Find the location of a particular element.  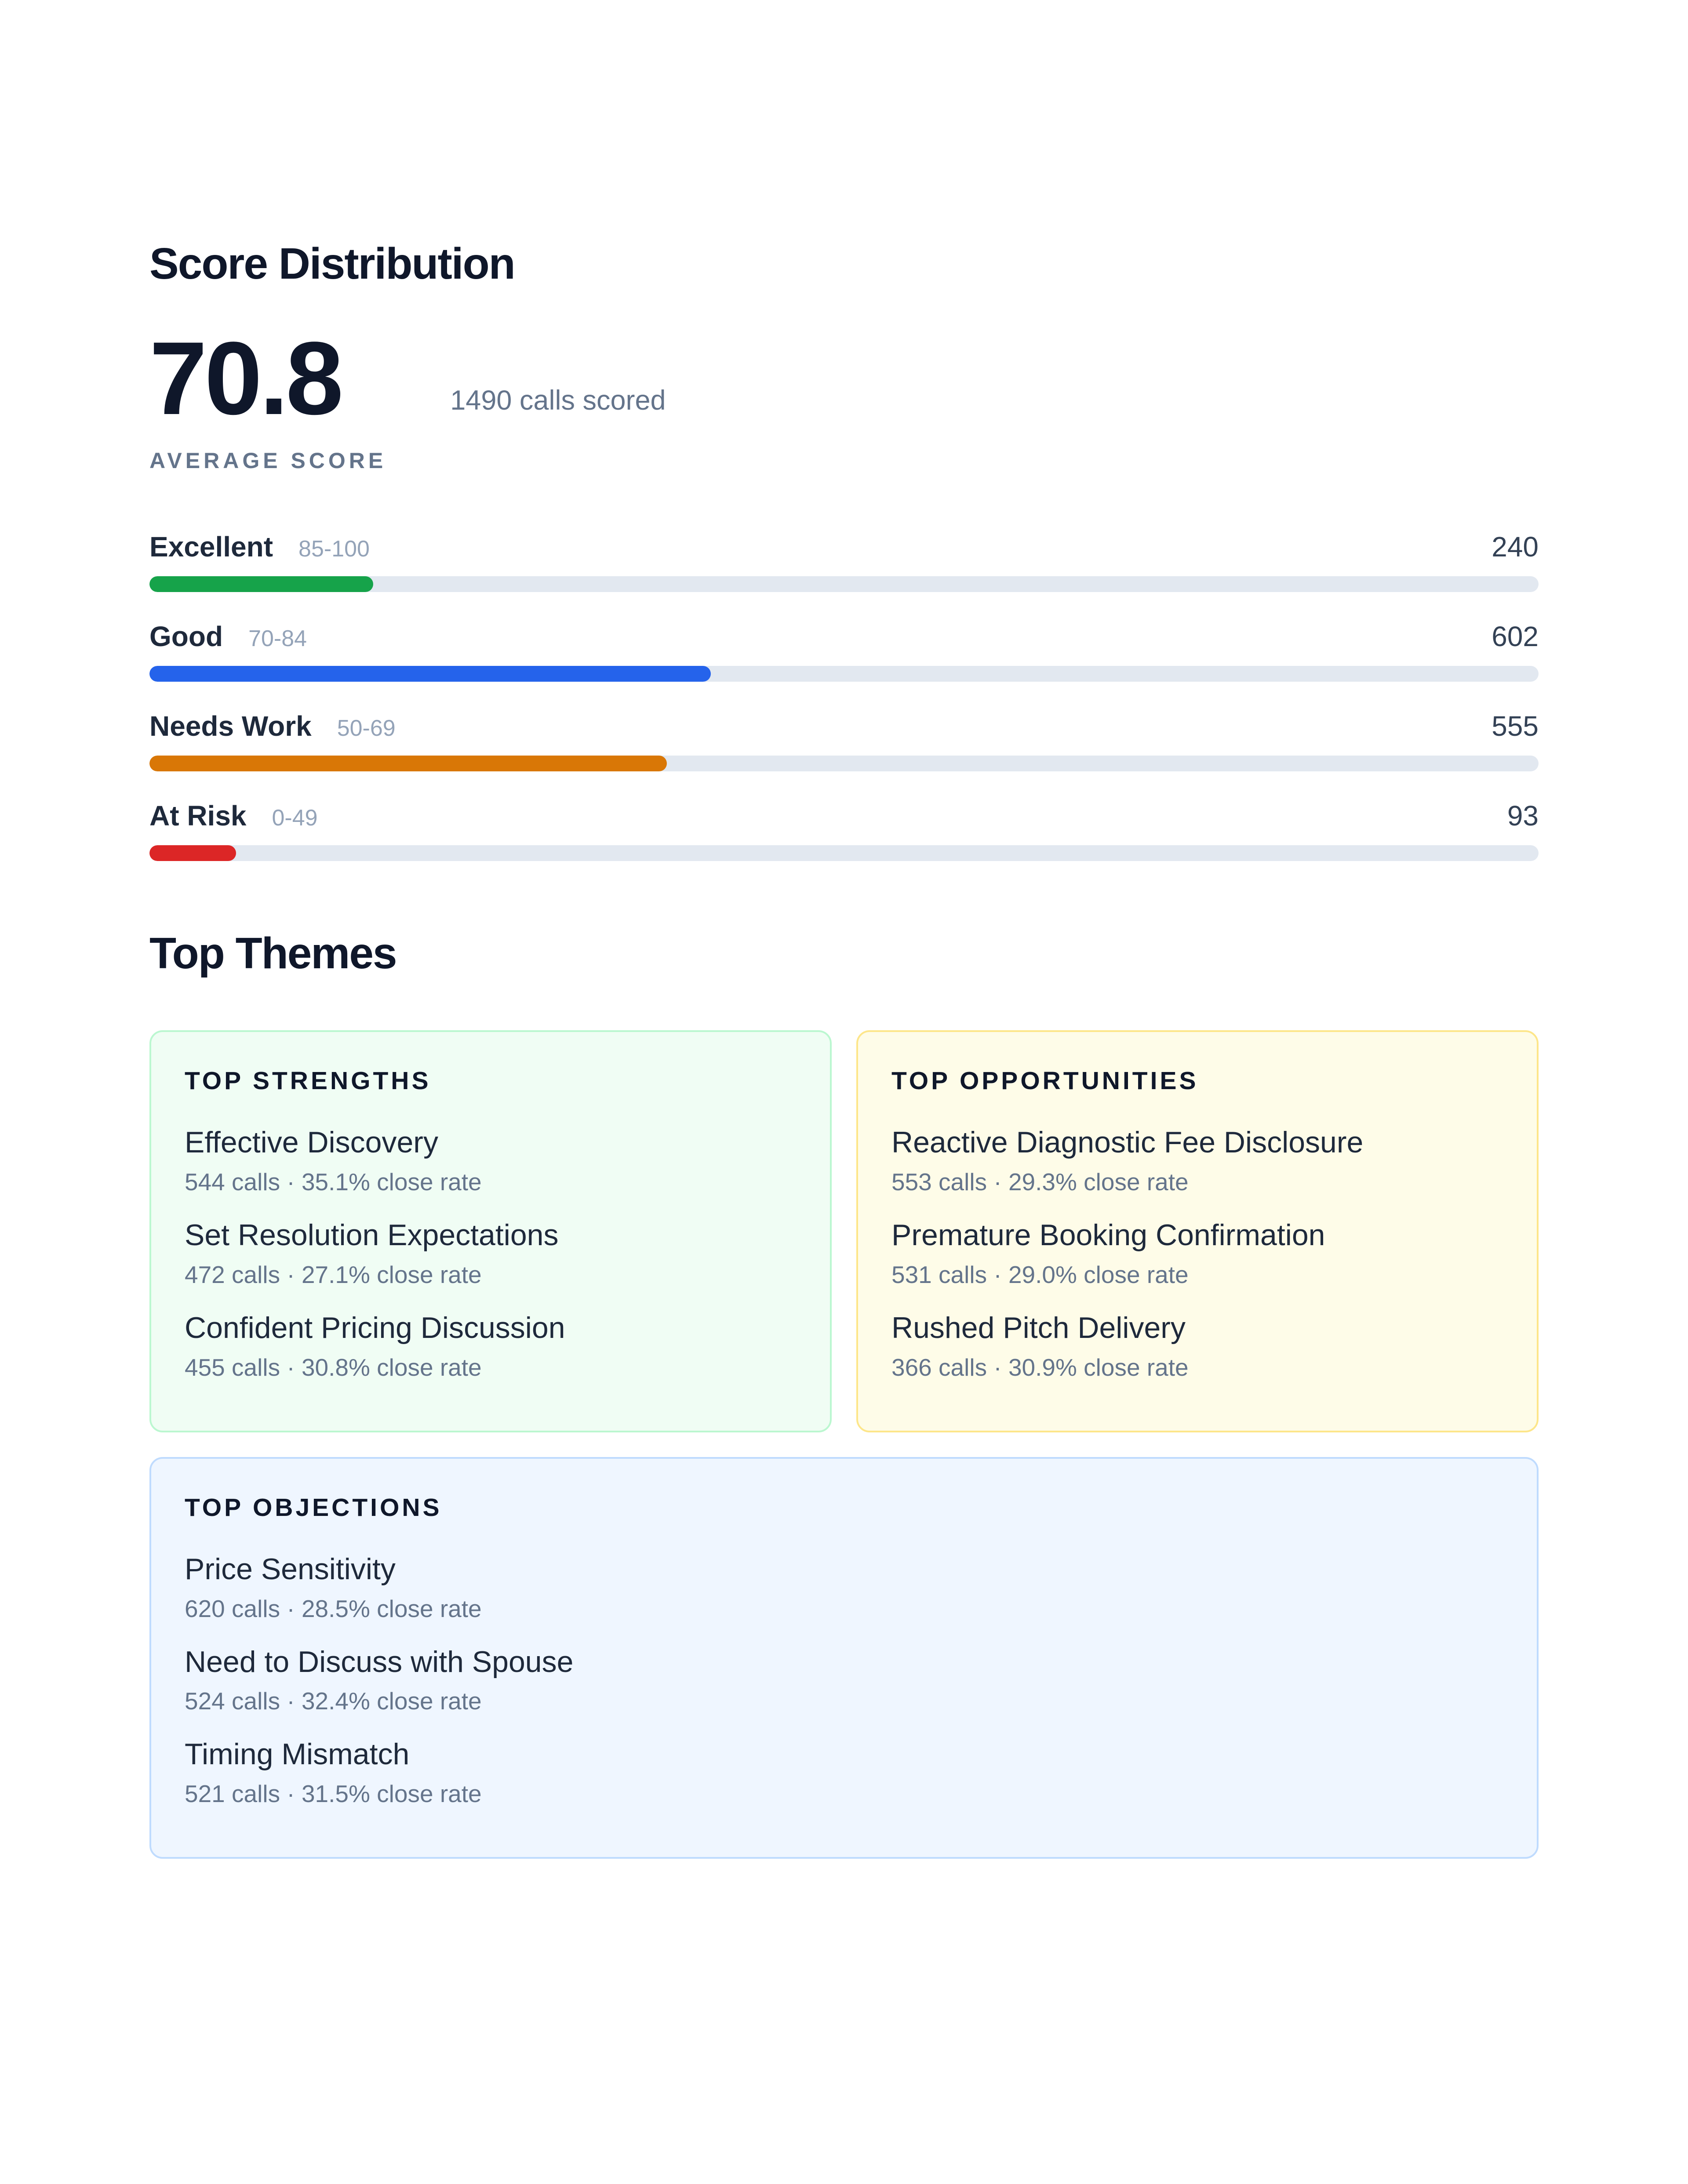

theme-name: Need to Discuss with Spouse is located at coordinates (379, 1662).